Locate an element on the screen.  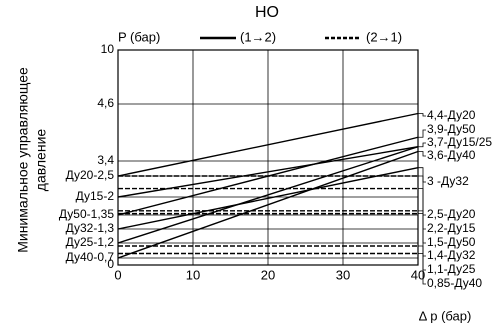
y-axis-label: давление is located at coordinates (41, 160).